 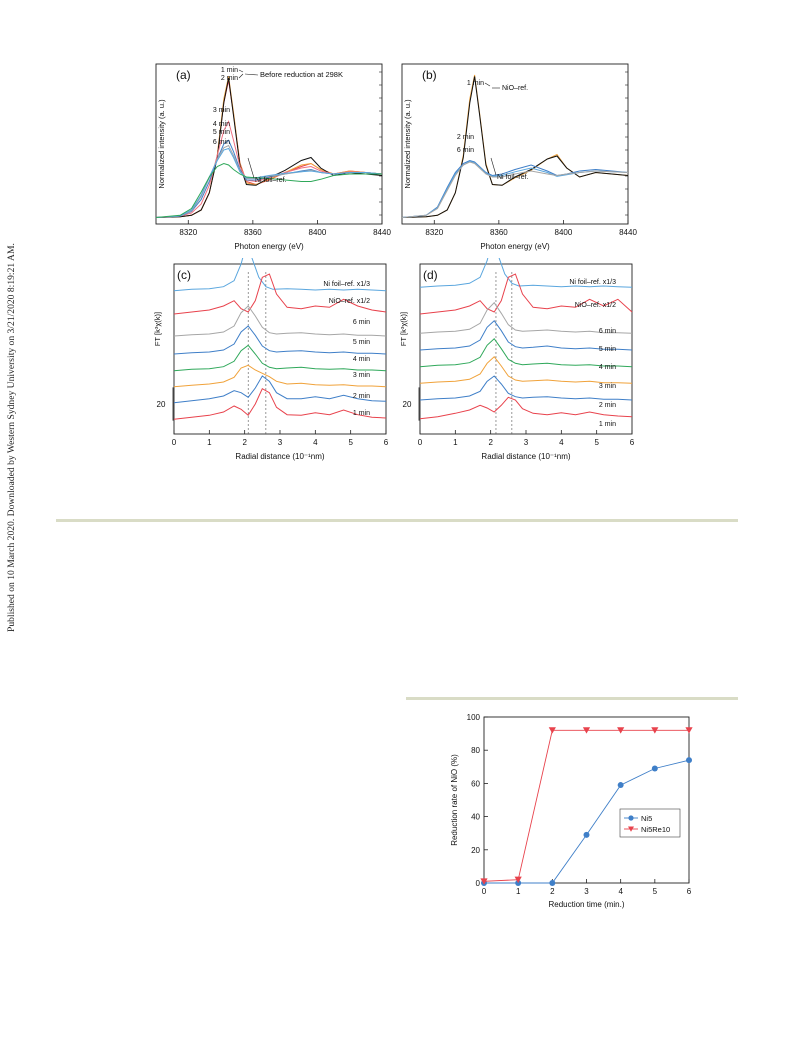 I want to click on panel-label: (b), so click(x=429, y=75).